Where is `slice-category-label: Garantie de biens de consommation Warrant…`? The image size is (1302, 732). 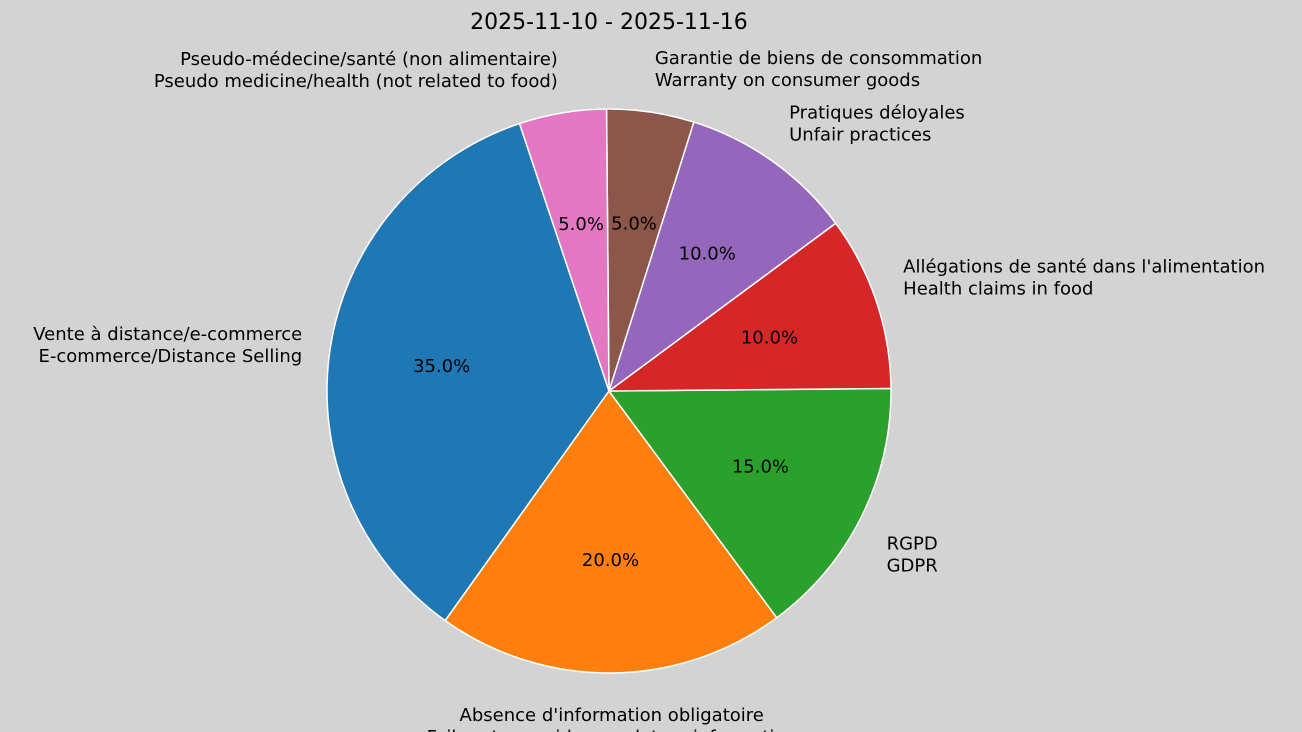
slice-category-label: Garantie de biens de consommation Warrant… is located at coordinates (818, 69).